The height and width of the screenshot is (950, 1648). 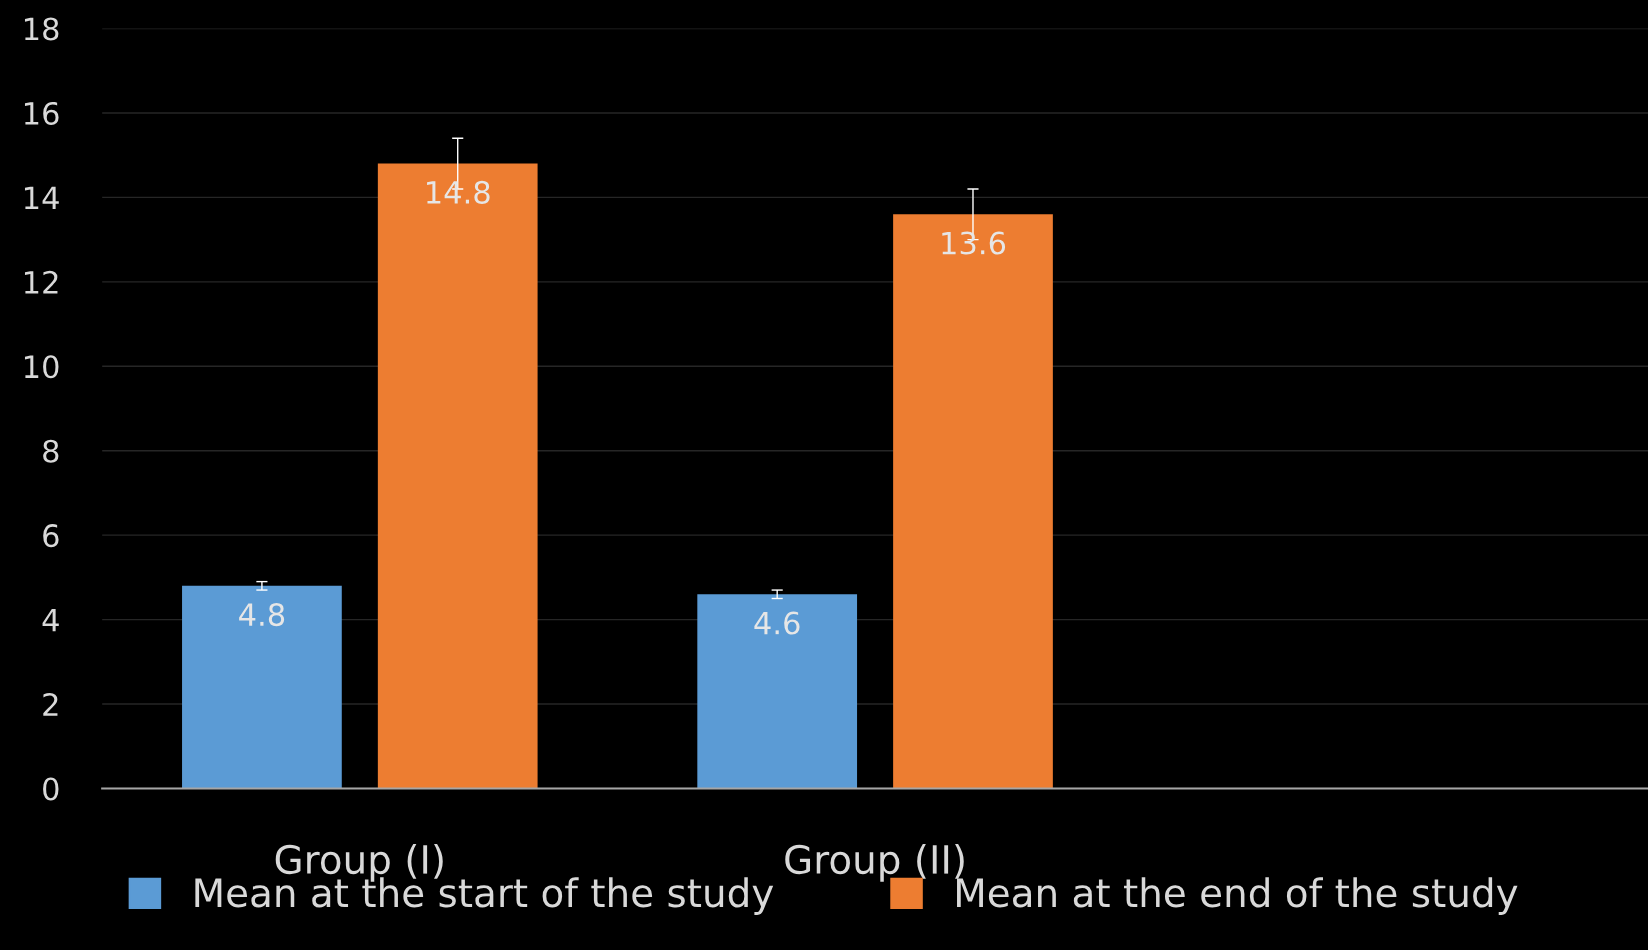 I want to click on y-tick-label: 2, so click(x=50, y=704).